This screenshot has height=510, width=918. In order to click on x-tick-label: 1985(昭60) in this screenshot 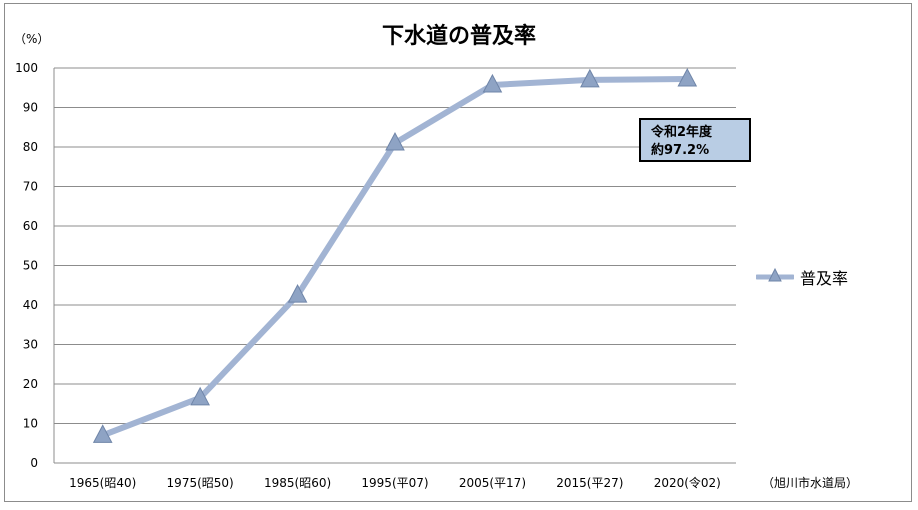, I will do `click(297, 483)`.